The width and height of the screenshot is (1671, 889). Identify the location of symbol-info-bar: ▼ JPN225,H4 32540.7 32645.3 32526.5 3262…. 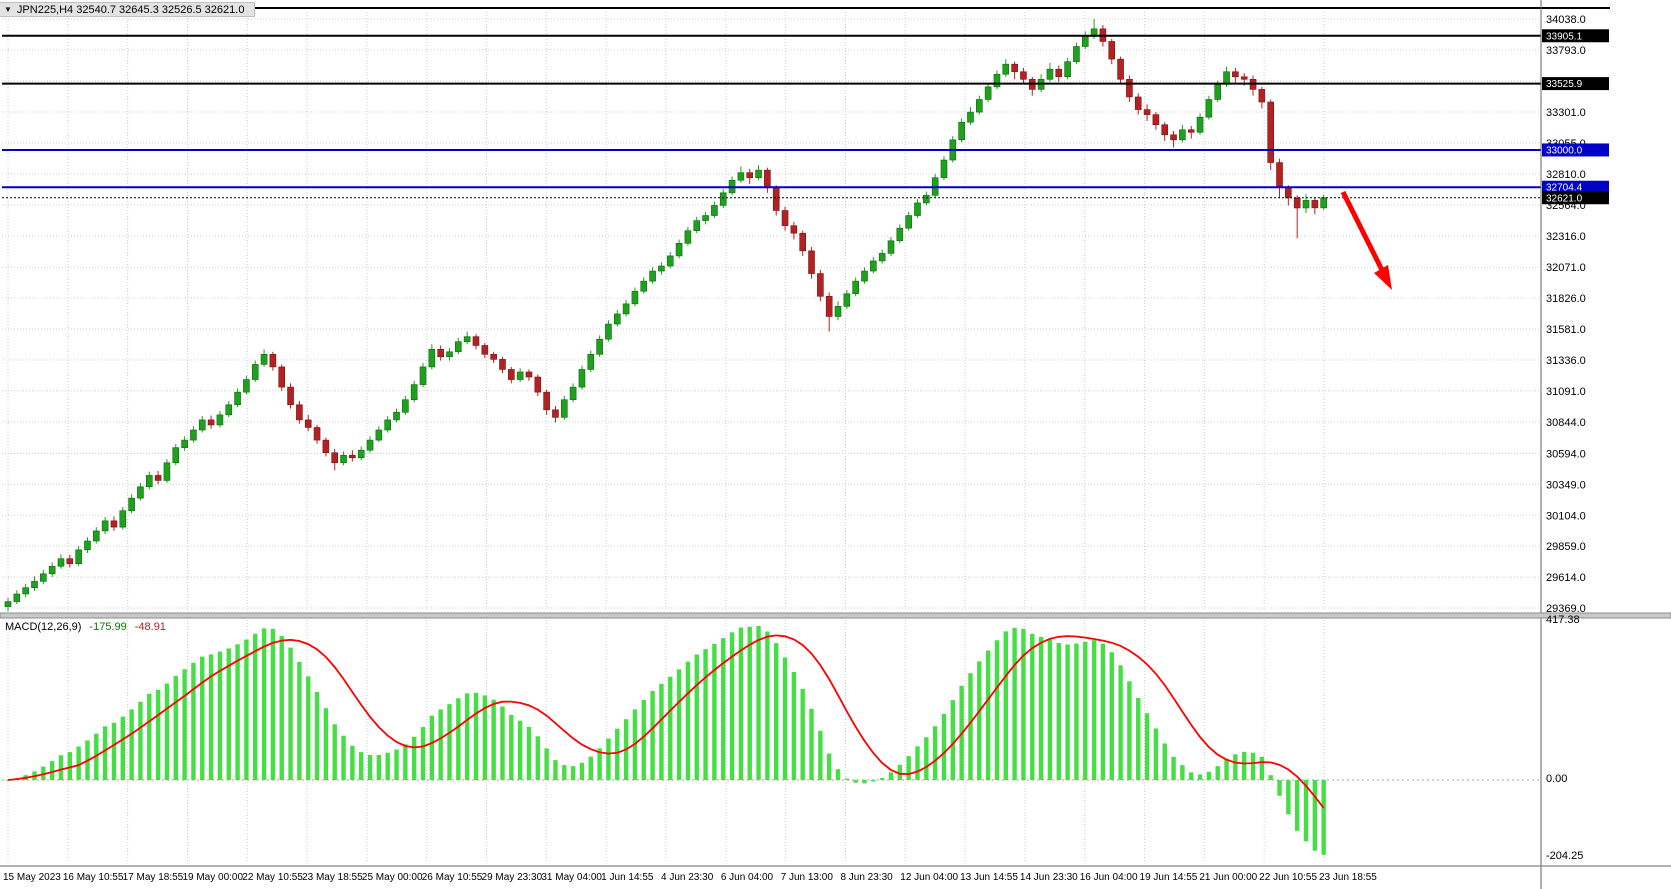
(128, 9).